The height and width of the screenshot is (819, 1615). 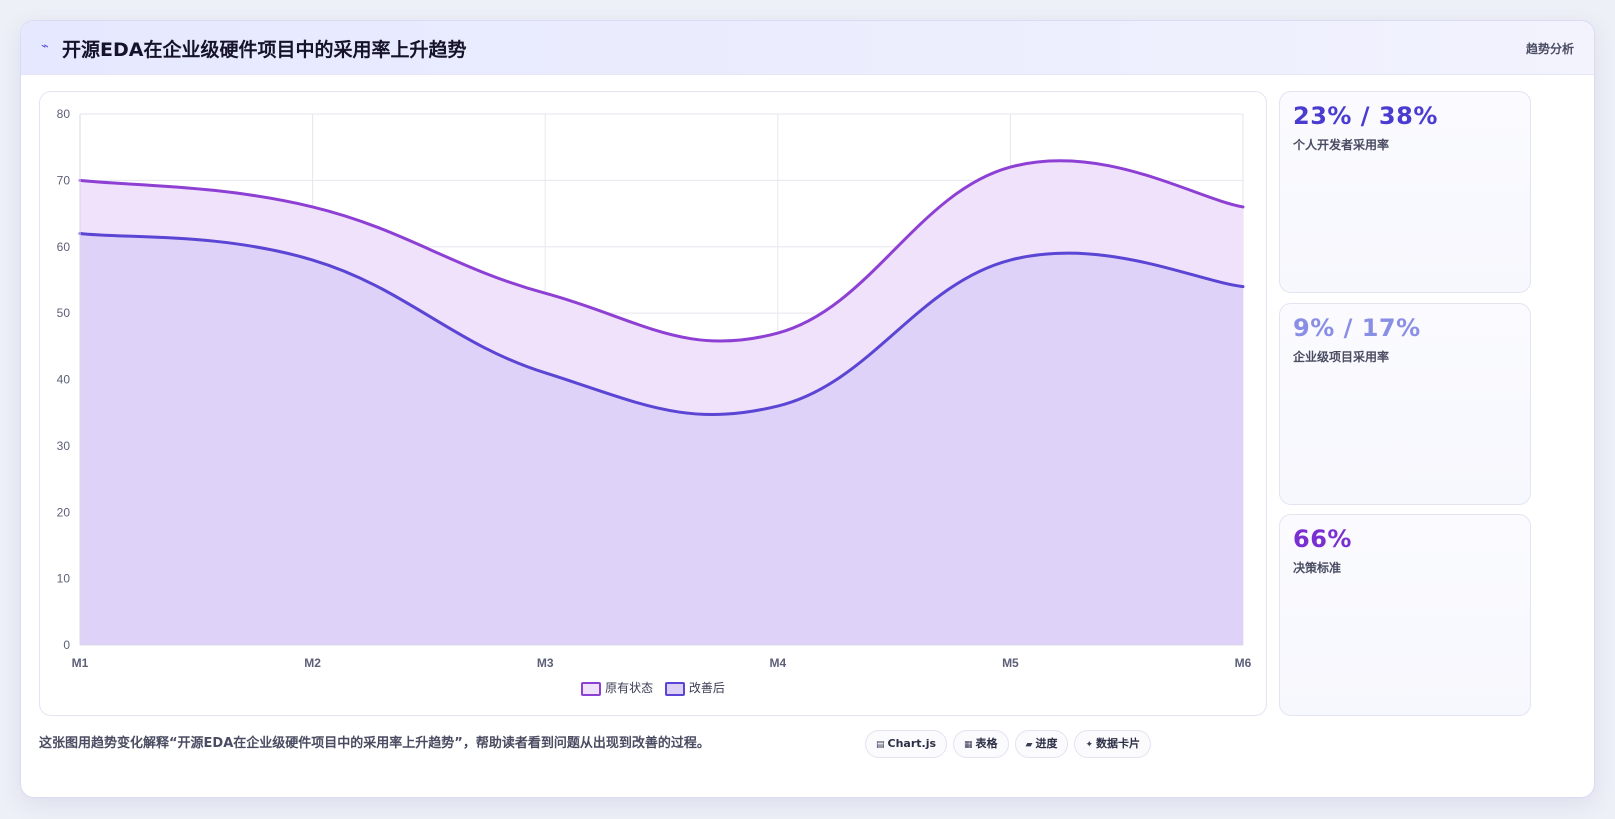 I want to click on pill-table: ▦ 表格, so click(x=981, y=744).